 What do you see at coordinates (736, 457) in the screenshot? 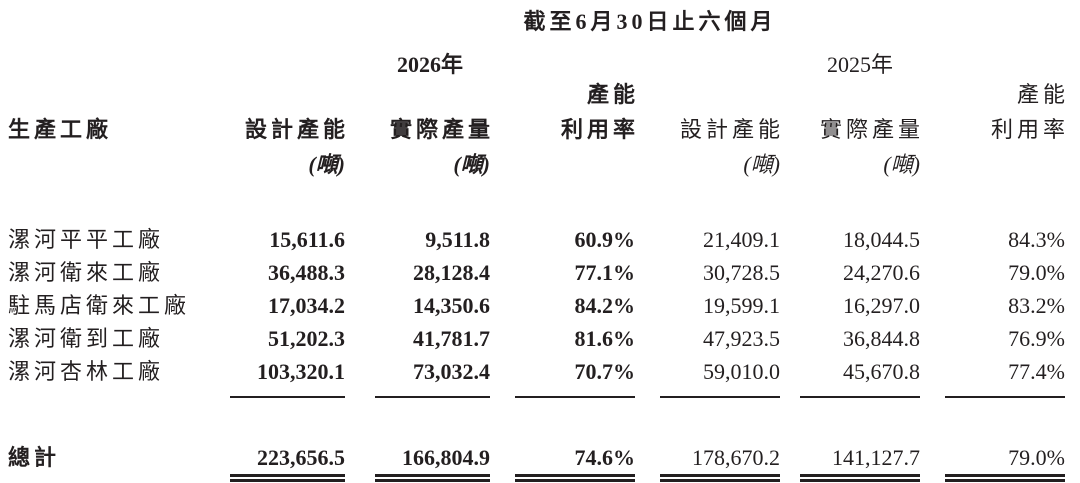
I see `total-cell: 178,670.2` at bounding box center [736, 457].